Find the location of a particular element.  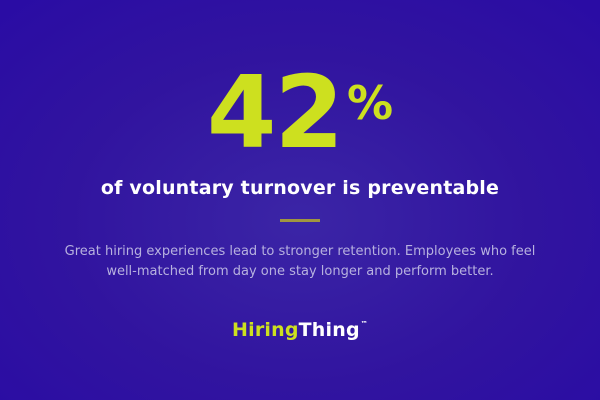

trademark-icon: ™ is located at coordinates (364, 324).